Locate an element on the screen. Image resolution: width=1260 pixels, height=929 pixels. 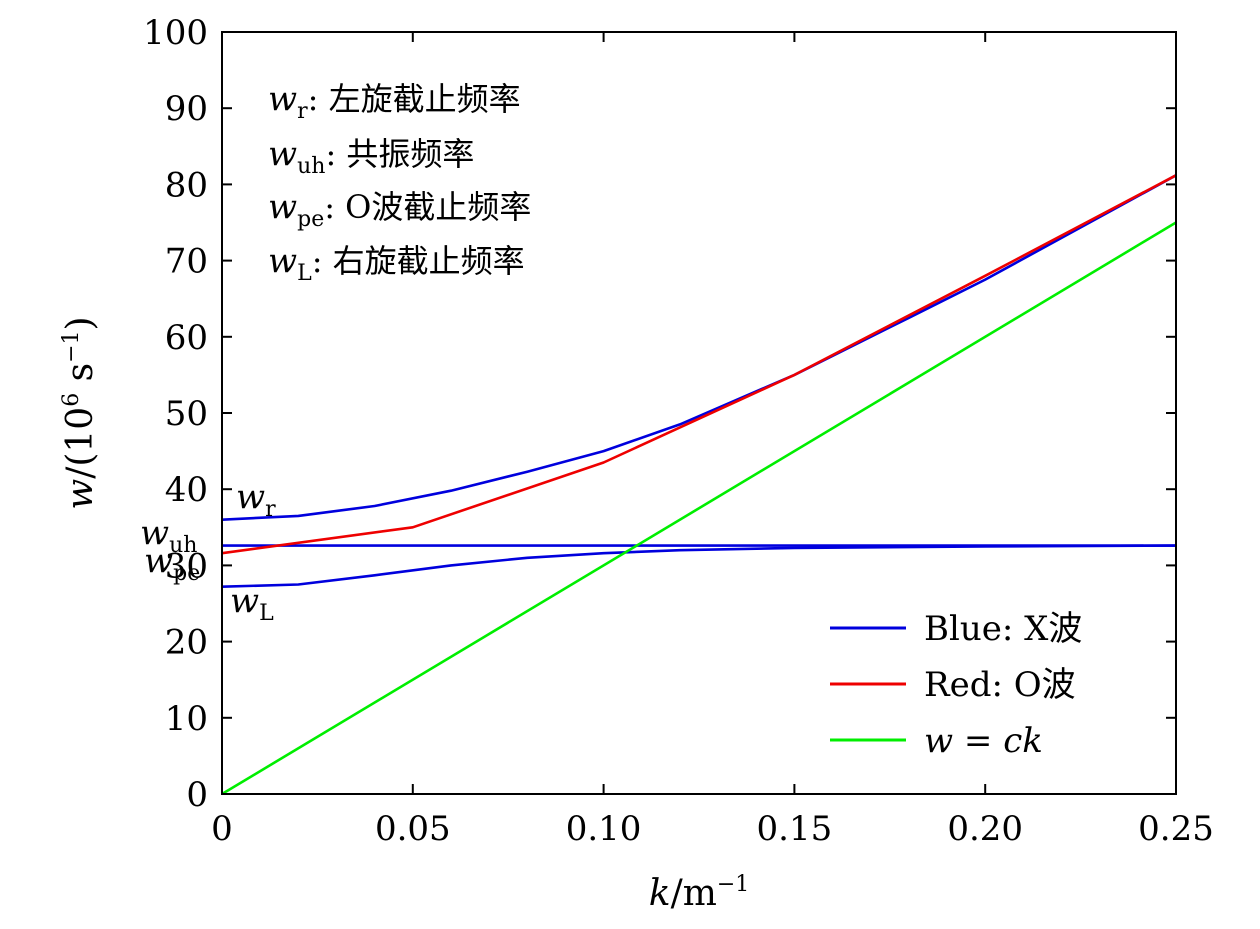
legend: Blue: X波 Red: O波 w = ck is located at coordinates (956, 685).